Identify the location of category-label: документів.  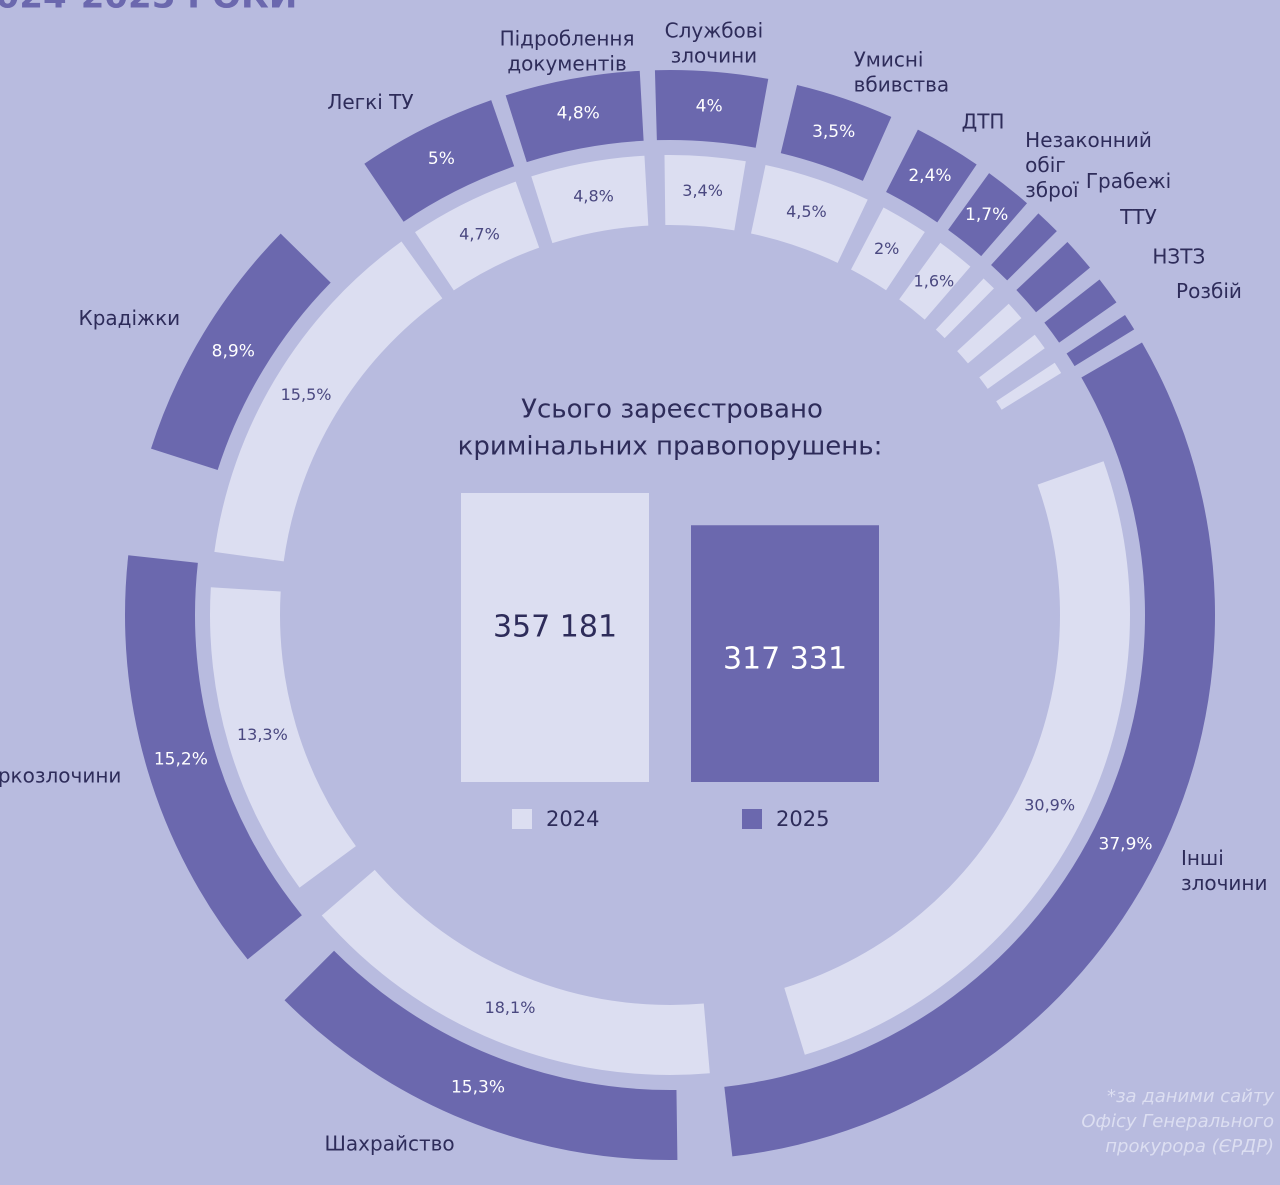
(566, 63).